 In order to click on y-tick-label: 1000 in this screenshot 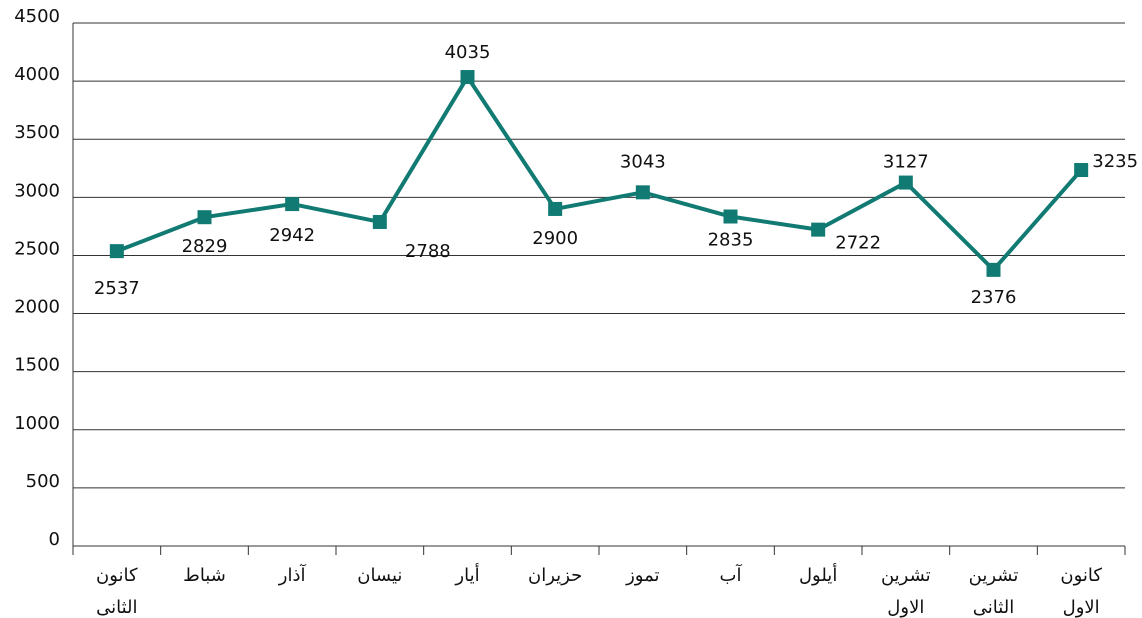, I will do `click(37, 423)`.